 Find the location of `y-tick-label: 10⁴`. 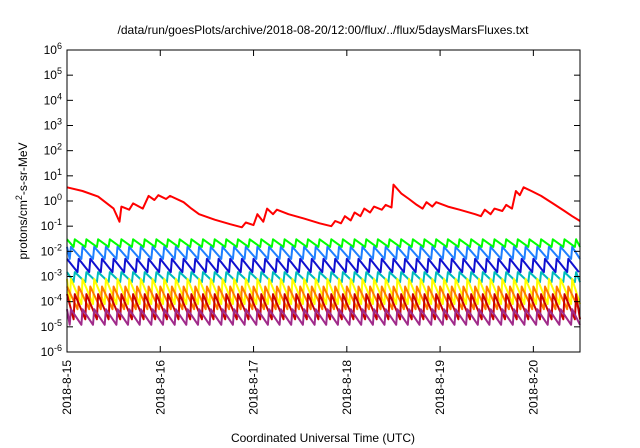

y-tick-label: 10⁴ is located at coordinates (53, 99).